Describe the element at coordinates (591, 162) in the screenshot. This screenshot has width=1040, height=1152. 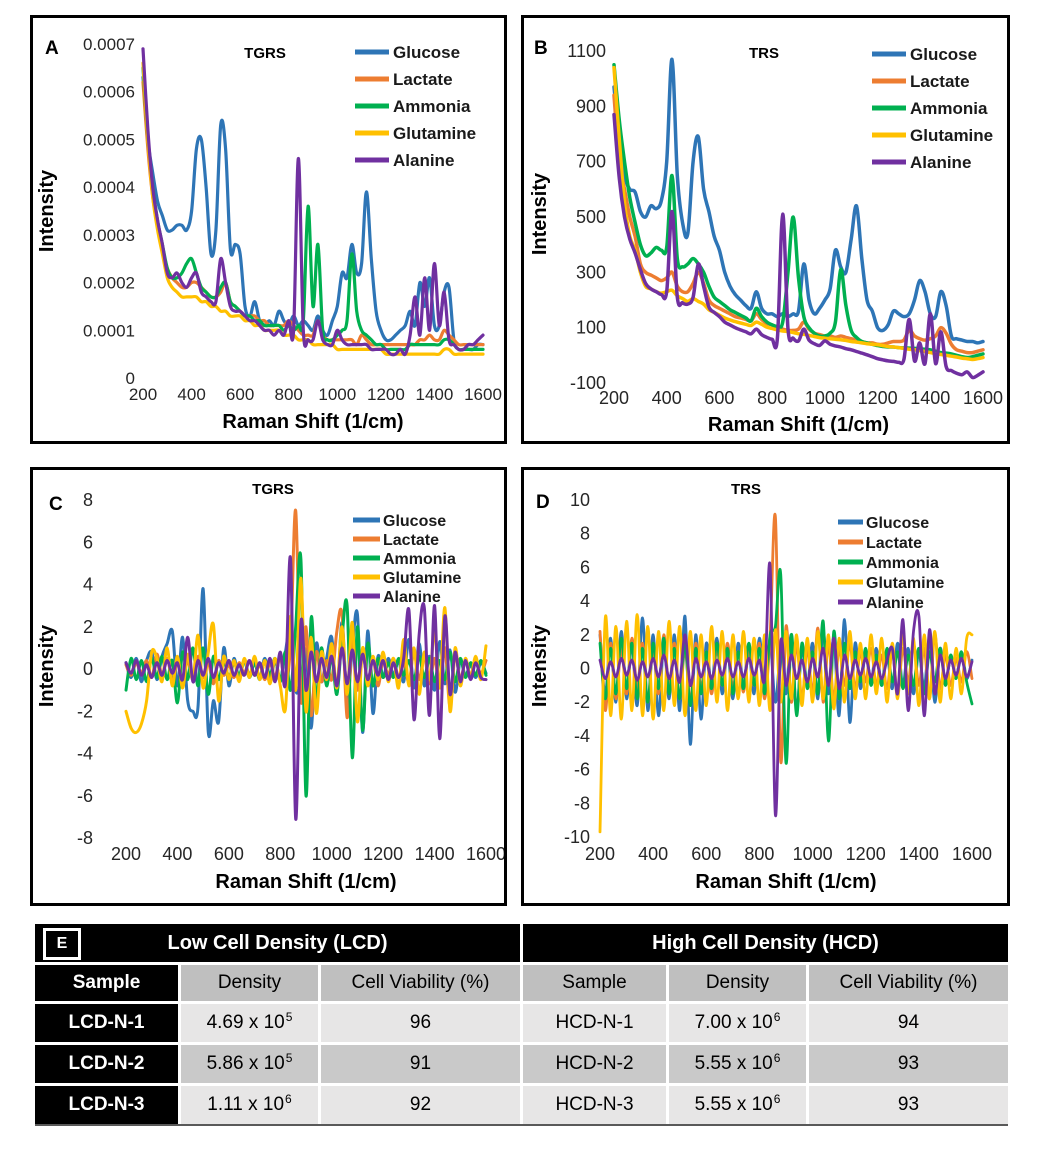
I see `y-tick-label: 700` at that location.